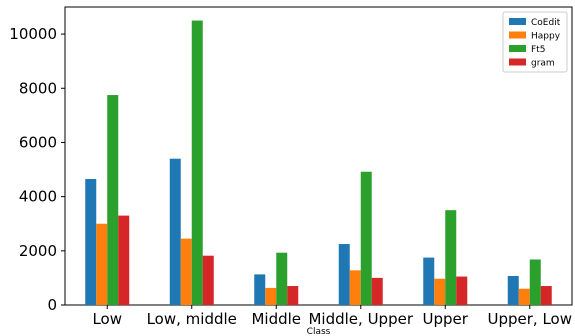 The height and width of the screenshot is (336, 575). What do you see at coordinates (360, 319) in the screenshot?
I see `x-tick-label: Middle, Upper` at bounding box center [360, 319].